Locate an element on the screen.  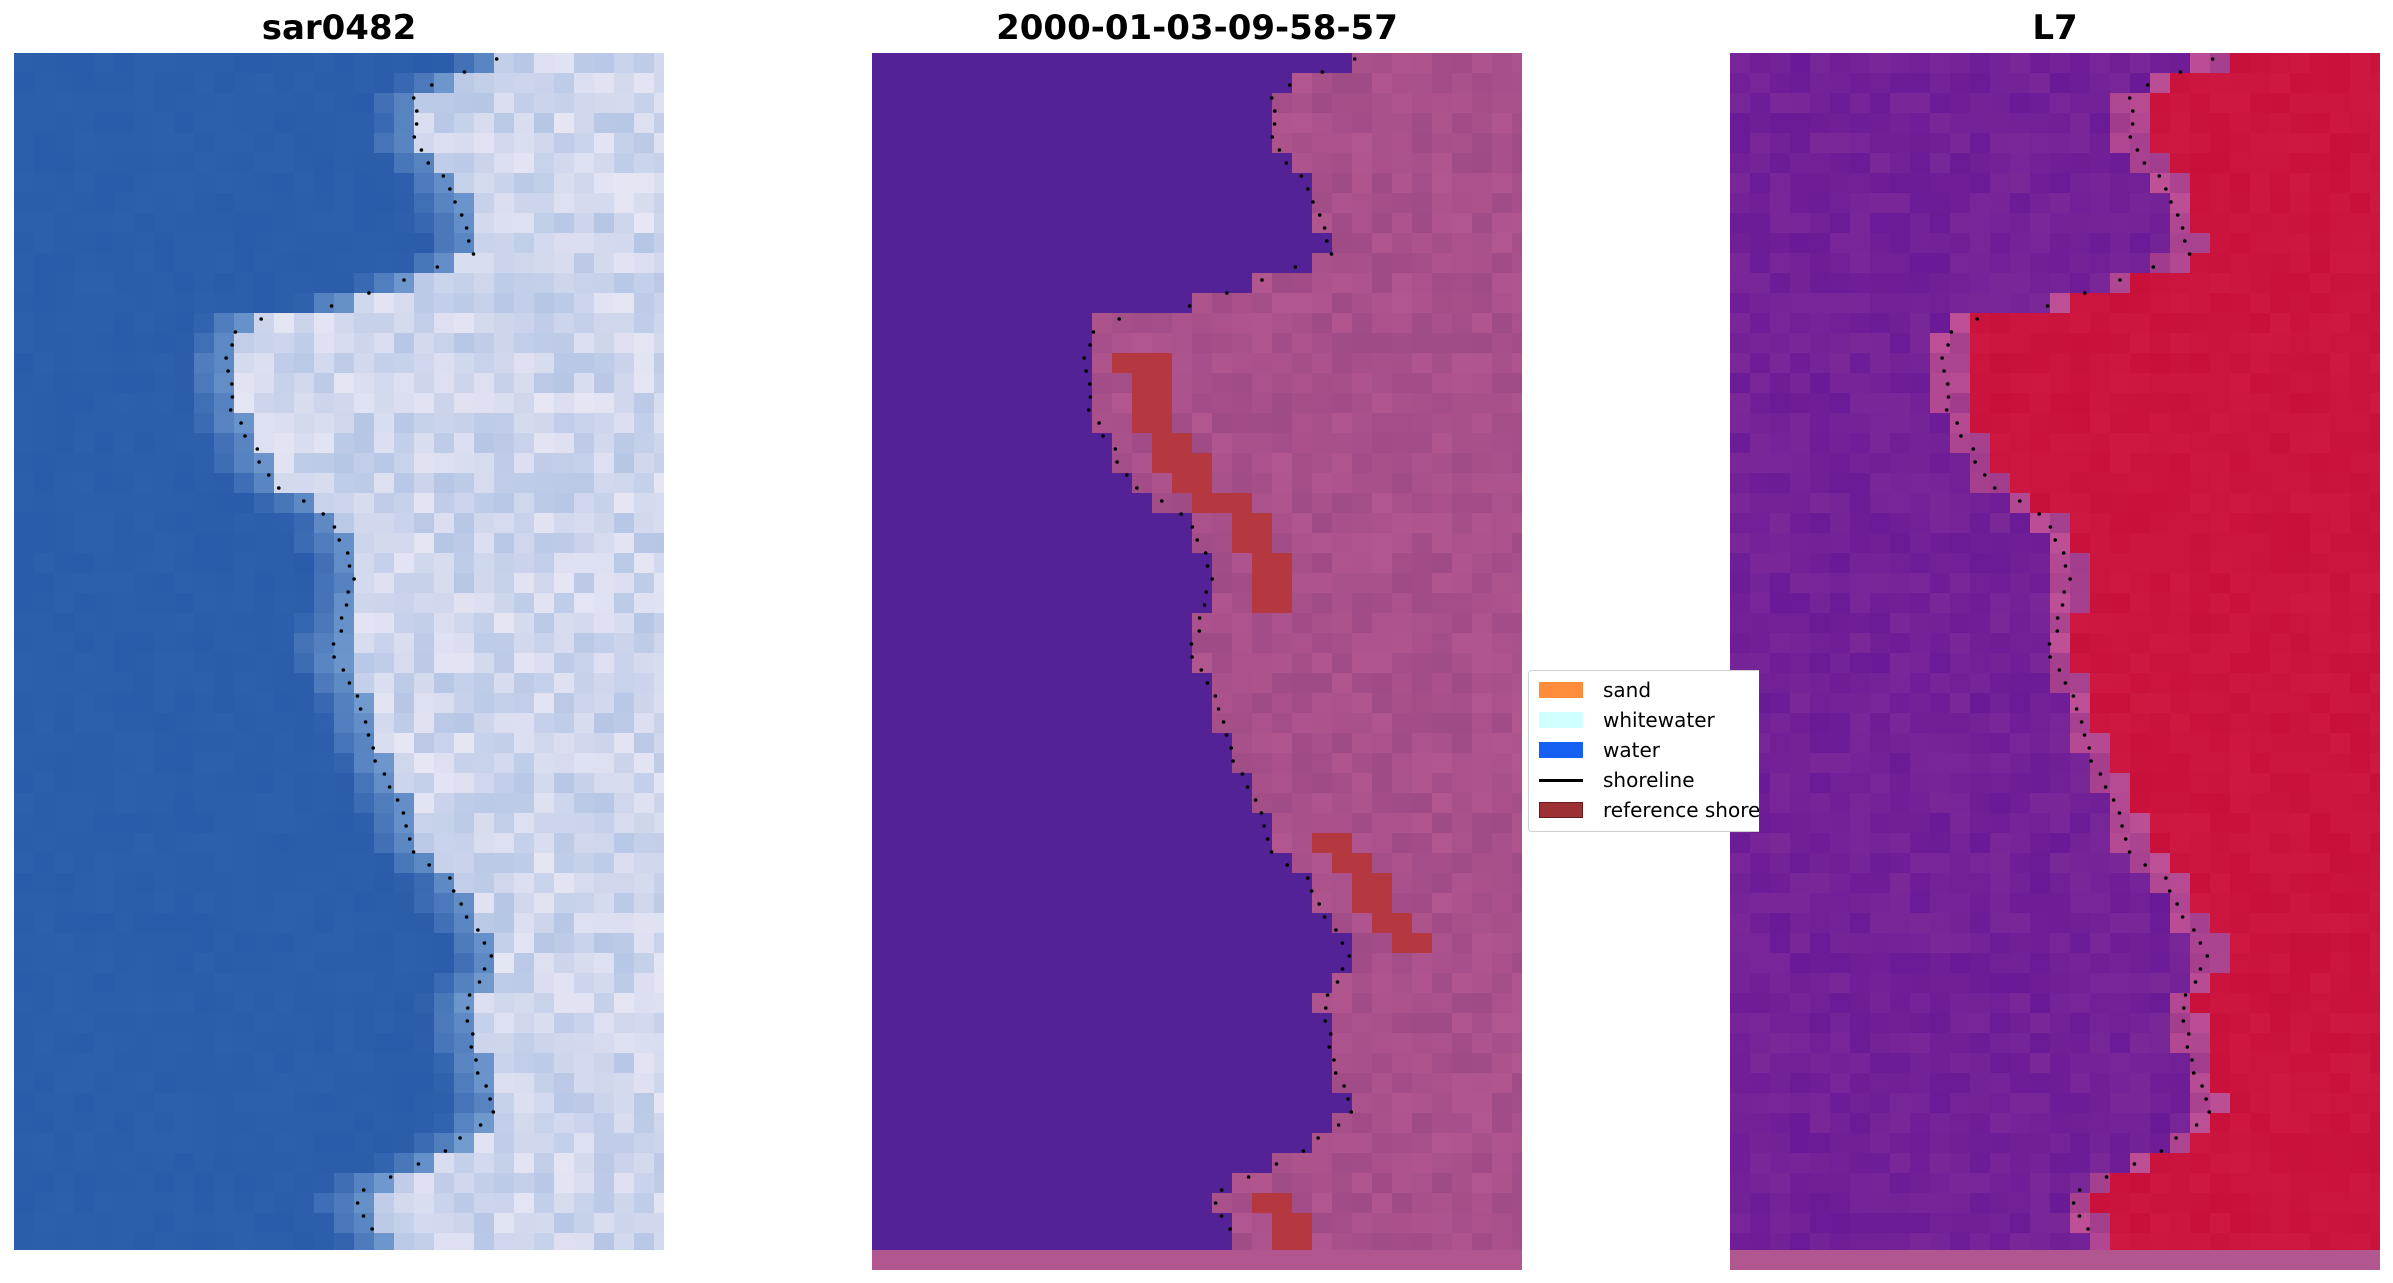
legend-item-whitewater: whitewater is located at coordinates (1627, 720).